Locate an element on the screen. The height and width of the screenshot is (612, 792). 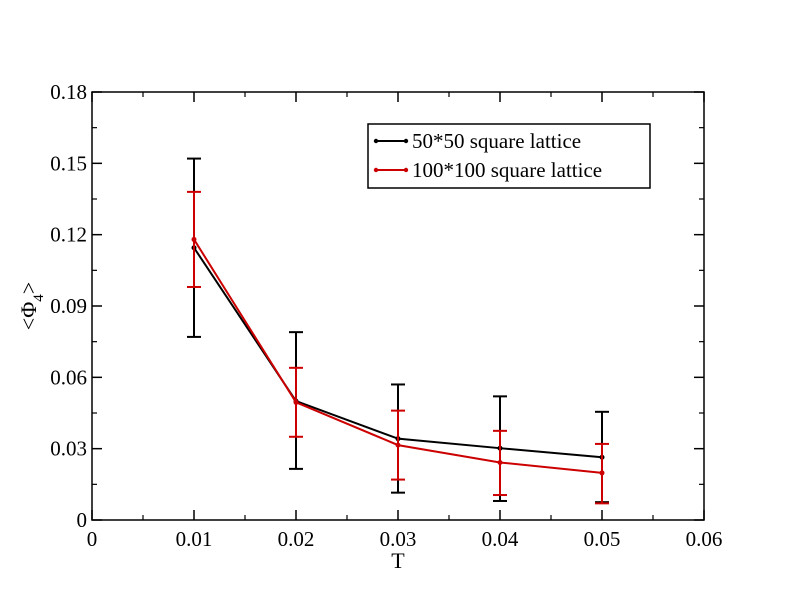
legend-label: 100*100 square lattice is located at coordinates (507, 170).